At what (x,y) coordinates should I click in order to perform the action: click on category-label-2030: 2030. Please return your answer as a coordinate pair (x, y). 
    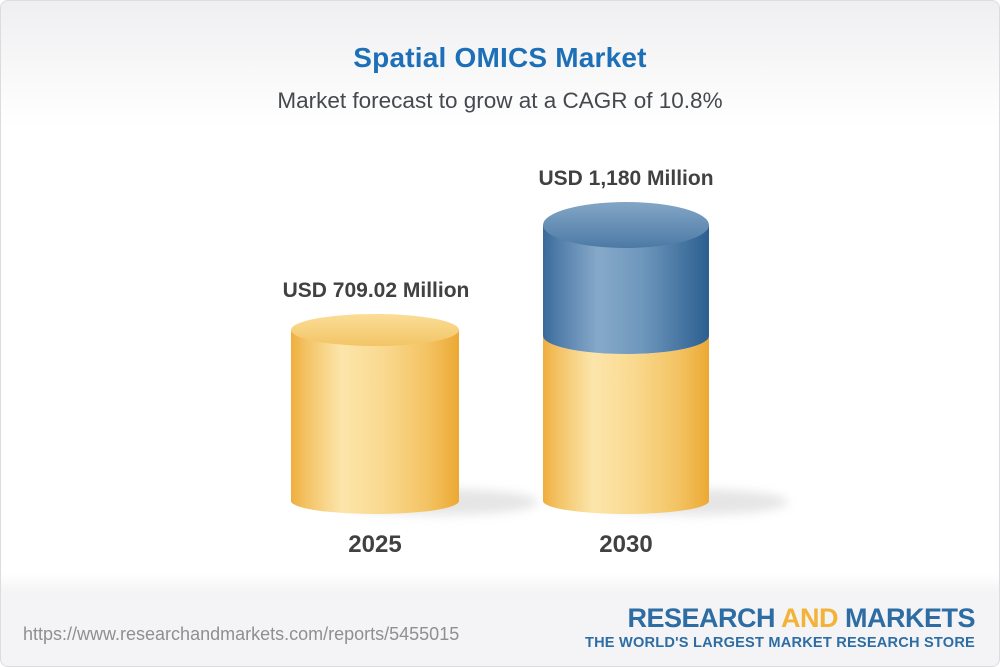
    Looking at the image, I should click on (626, 544).